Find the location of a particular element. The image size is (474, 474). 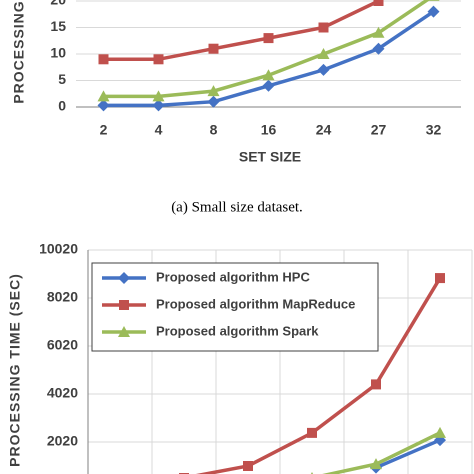

y-tick-label: 8020 is located at coordinates (62, 297).